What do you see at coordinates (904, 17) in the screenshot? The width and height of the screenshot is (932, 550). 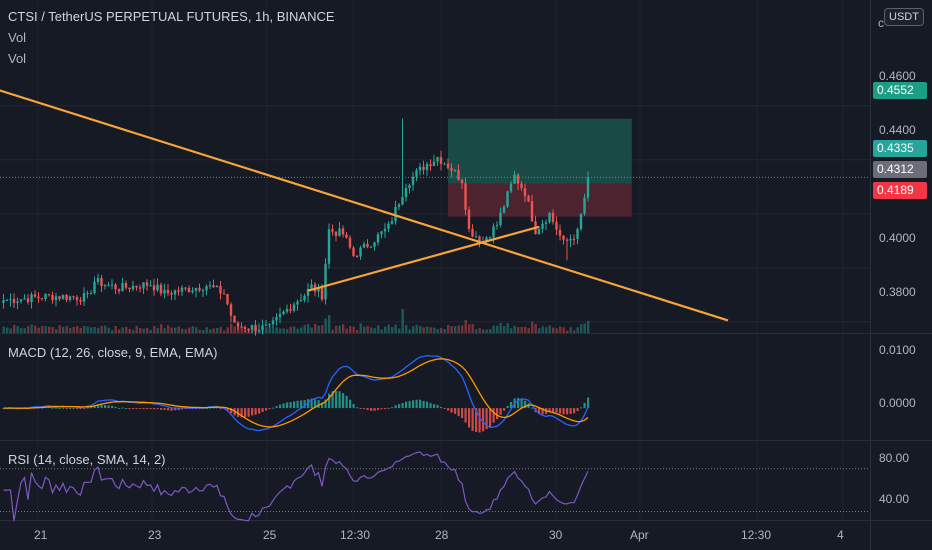 I see `currency-unit-button: USDT` at bounding box center [904, 17].